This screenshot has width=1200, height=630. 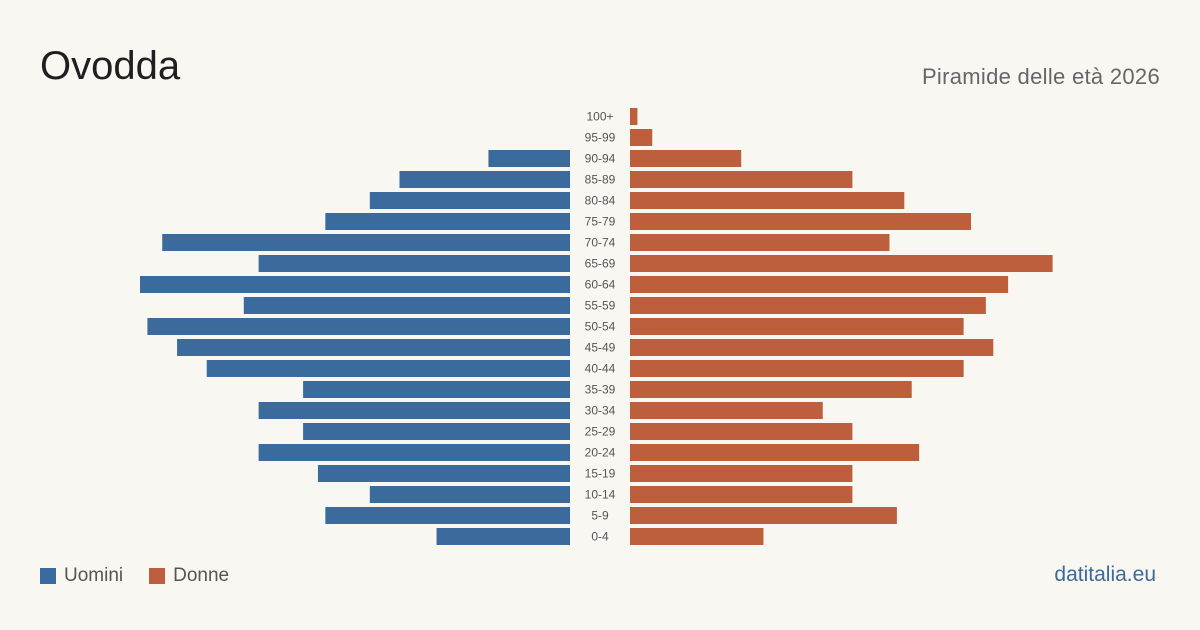 What do you see at coordinates (599, 117) in the screenshot?
I see `age-label-100+: 100+` at bounding box center [599, 117].